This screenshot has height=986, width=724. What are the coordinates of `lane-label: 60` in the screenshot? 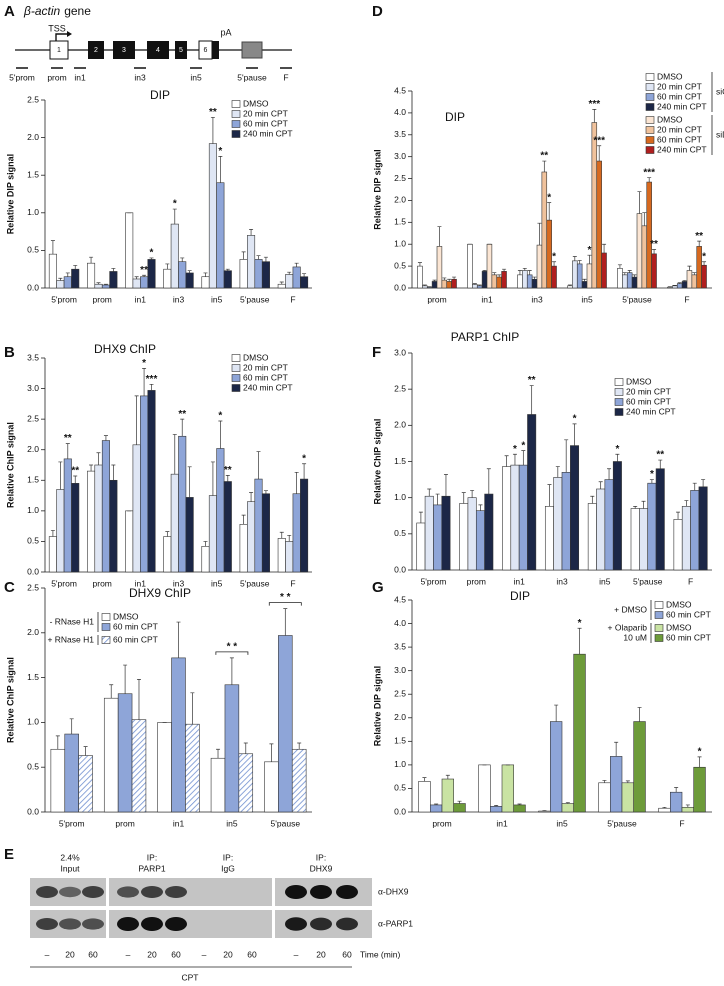 It's located at (176, 954).